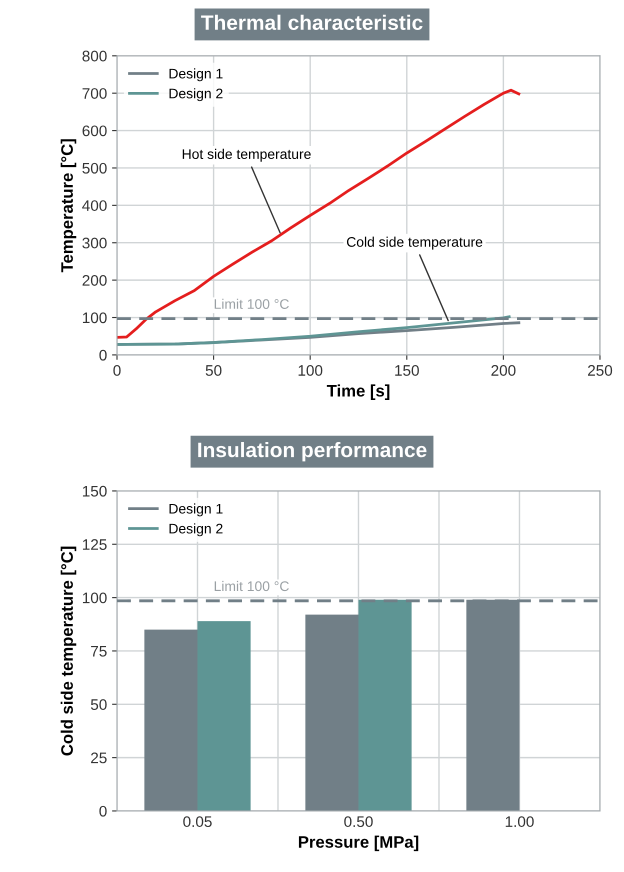 The width and height of the screenshot is (624, 872). What do you see at coordinates (94, 56) in the screenshot?
I see `y-tick-label: 800` at bounding box center [94, 56].